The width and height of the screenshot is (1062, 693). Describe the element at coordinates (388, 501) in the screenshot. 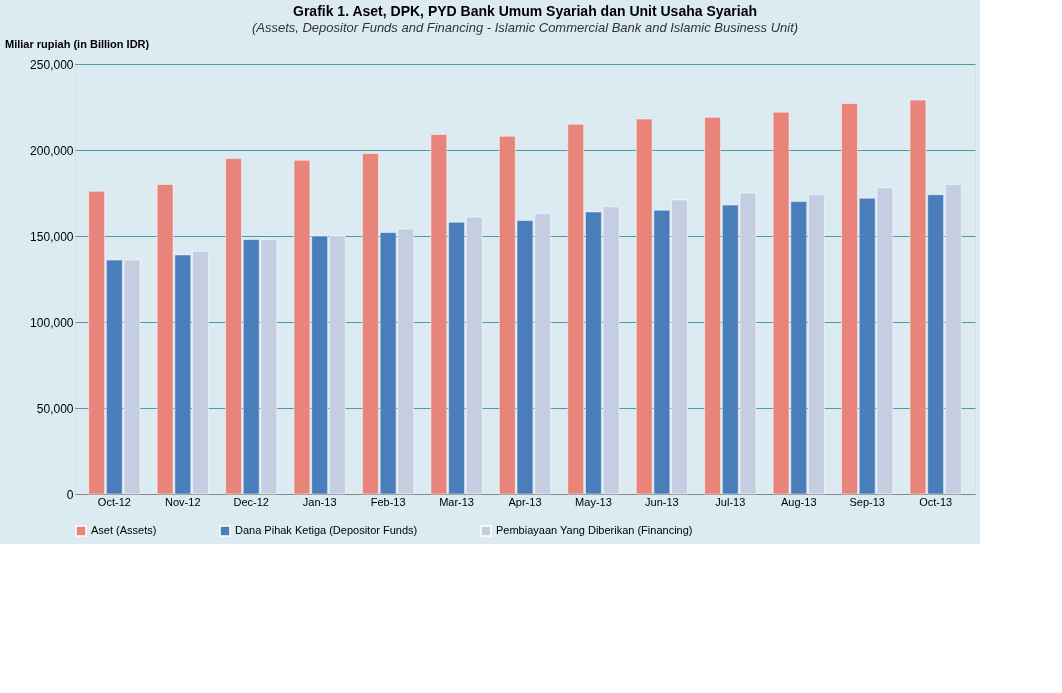

I see `x-tick-label: Feb-13` at that location.